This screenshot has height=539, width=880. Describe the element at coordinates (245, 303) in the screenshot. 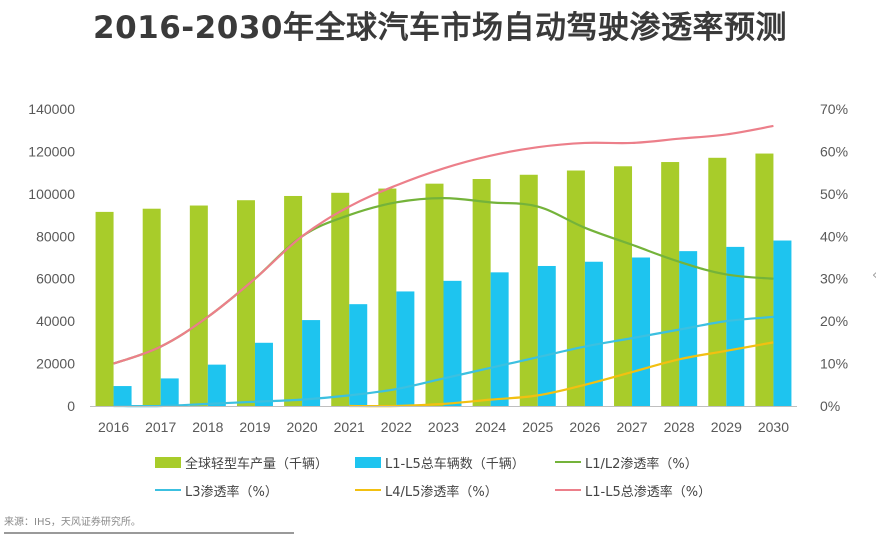

I see `bar-production-2019` at that location.